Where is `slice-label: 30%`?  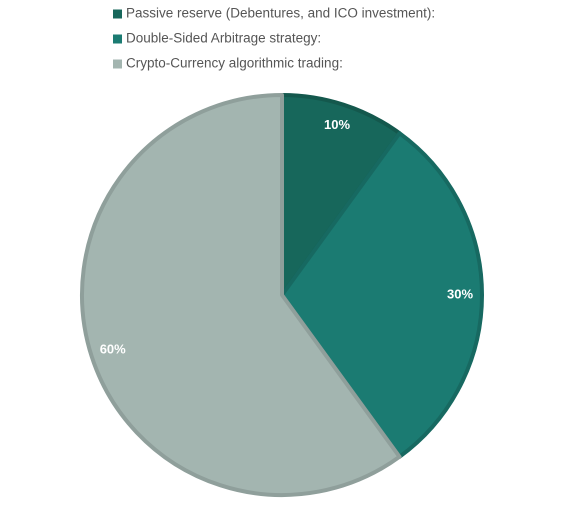 slice-label: 30% is located at coordinates (460, 293).